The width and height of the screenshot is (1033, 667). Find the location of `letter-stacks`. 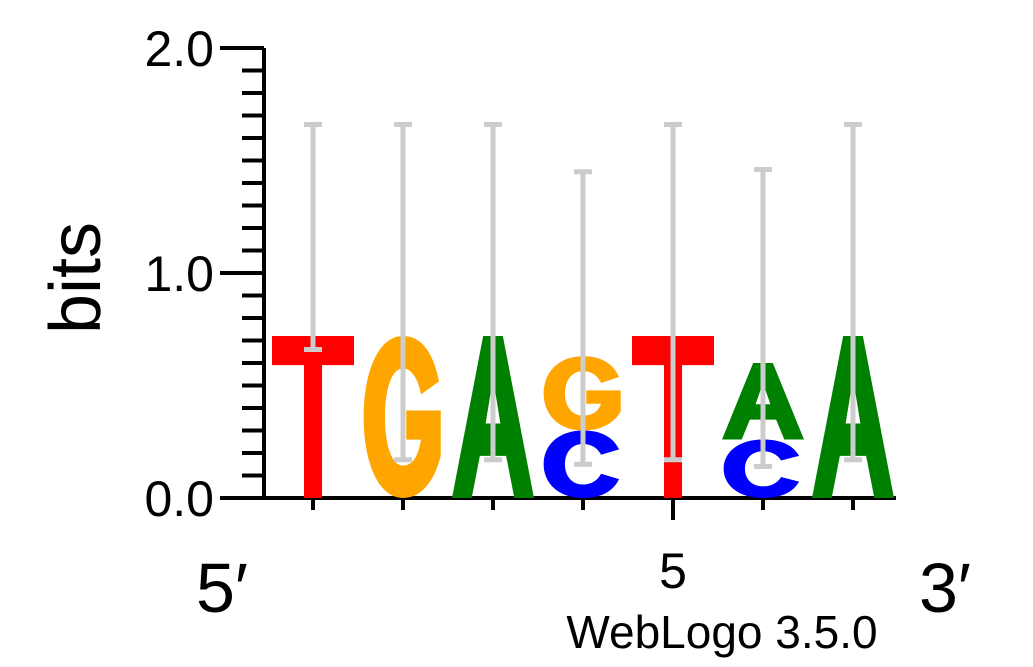

letter-stacks is located at coordinates (583, 417).